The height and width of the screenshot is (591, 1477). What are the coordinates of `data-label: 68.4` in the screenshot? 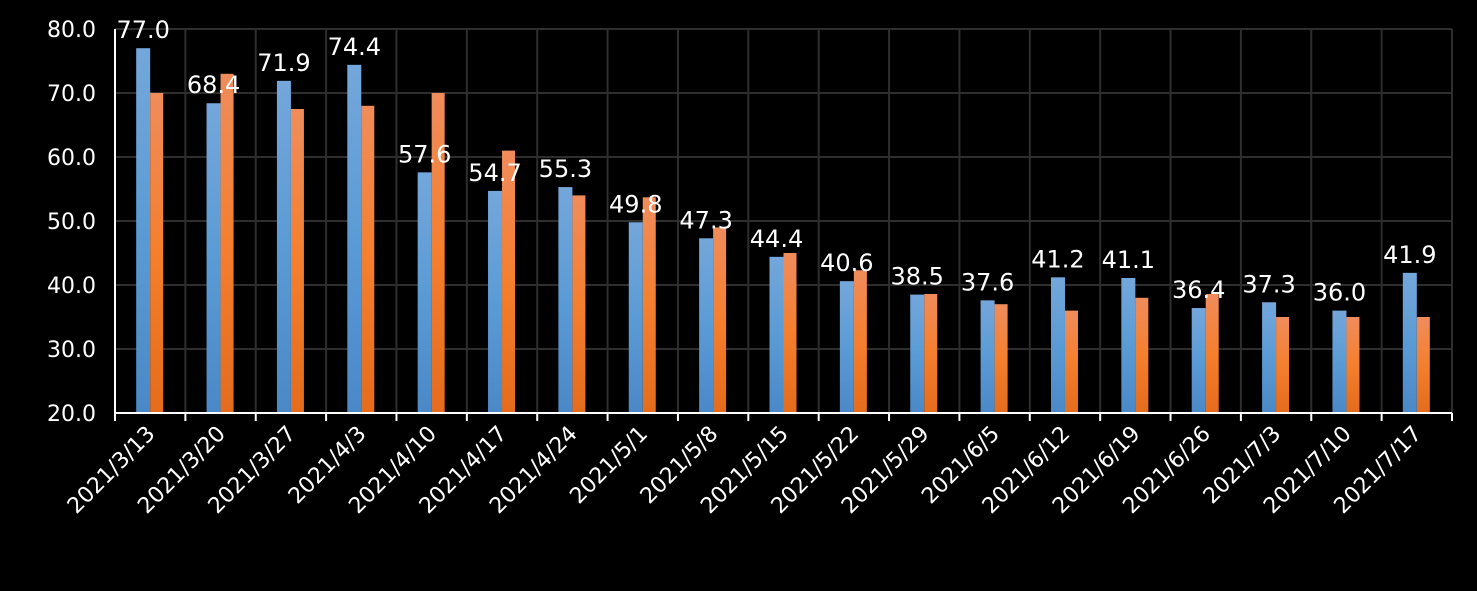 It's located at (213, 85).